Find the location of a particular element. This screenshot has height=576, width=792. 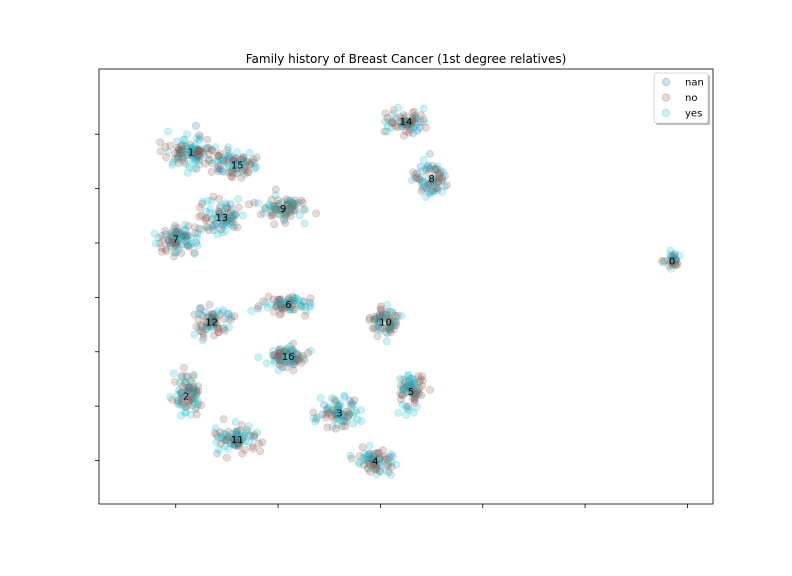

cluster-label: 5 is located at coordinates (411, 392).